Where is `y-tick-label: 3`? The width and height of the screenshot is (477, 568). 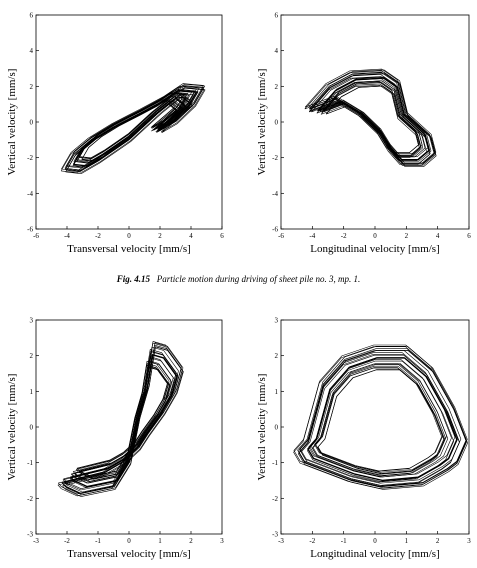 y-tick-label: 3 is located at coordinates (277, 321).